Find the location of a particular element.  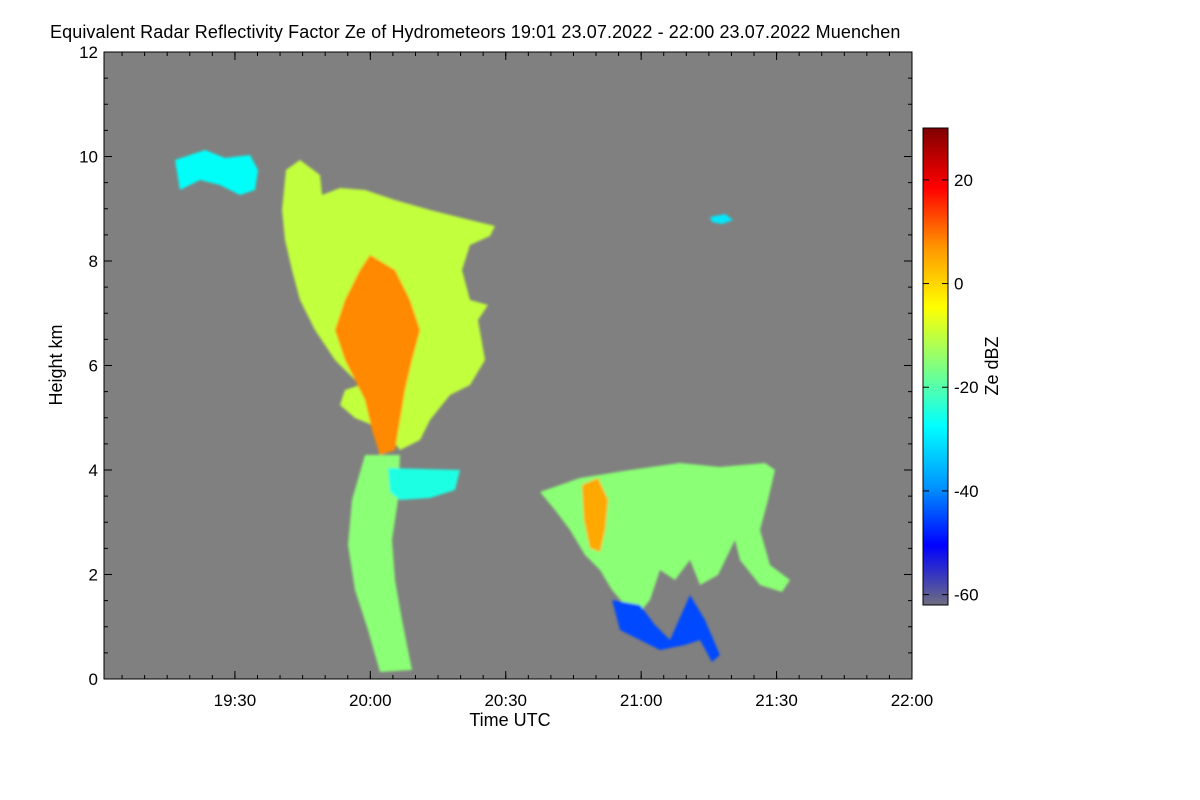

colorbar-tick-label: -20 is located at coordinates (966, 387).